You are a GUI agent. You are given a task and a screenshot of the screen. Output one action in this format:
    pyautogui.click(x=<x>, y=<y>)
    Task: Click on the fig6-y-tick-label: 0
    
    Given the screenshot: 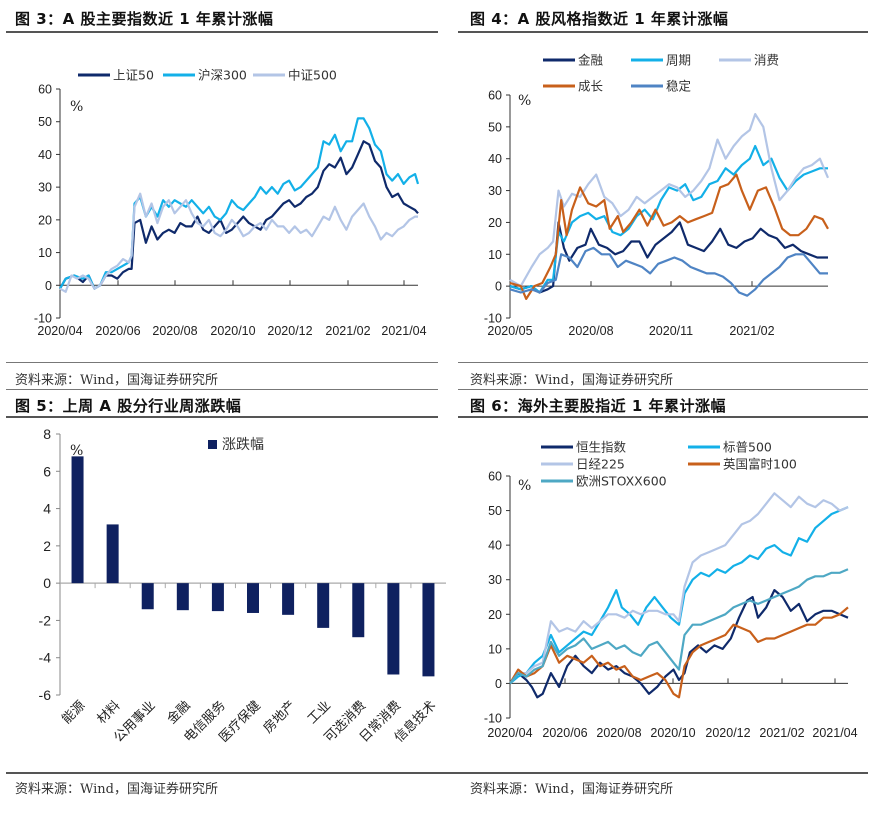 What is the action you would take?
    pyautogui.click(x=498, y=684)
    